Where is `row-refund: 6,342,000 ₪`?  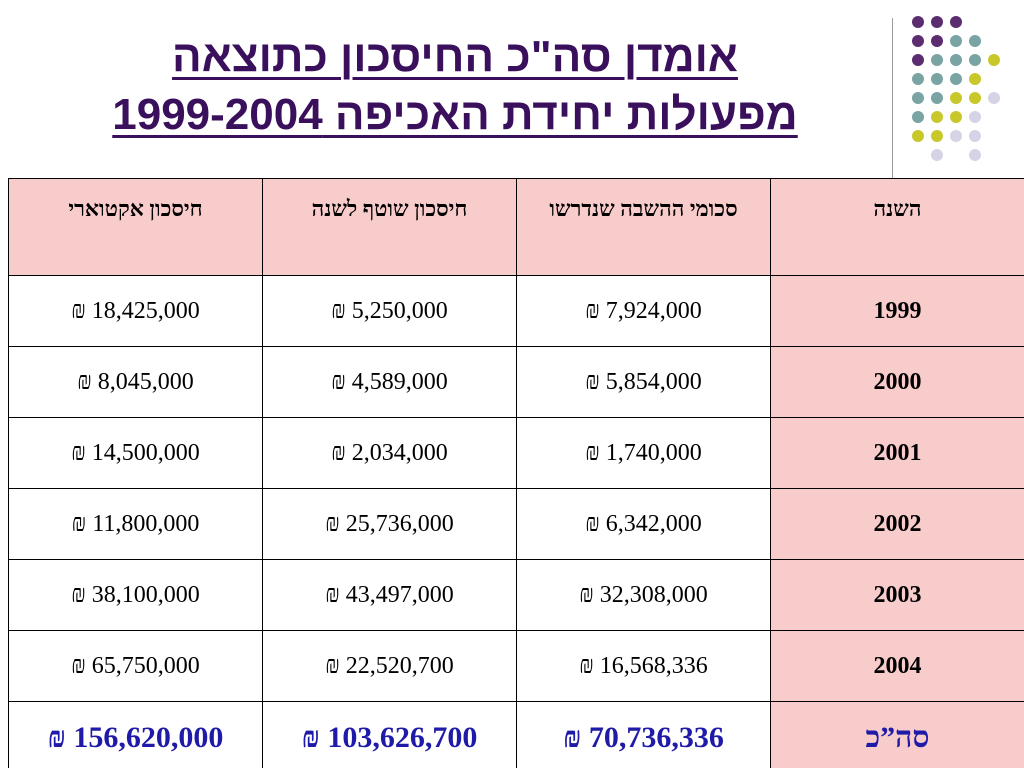
row-refund: 6,342,000 ₪ is located at coordinates (643, 524).